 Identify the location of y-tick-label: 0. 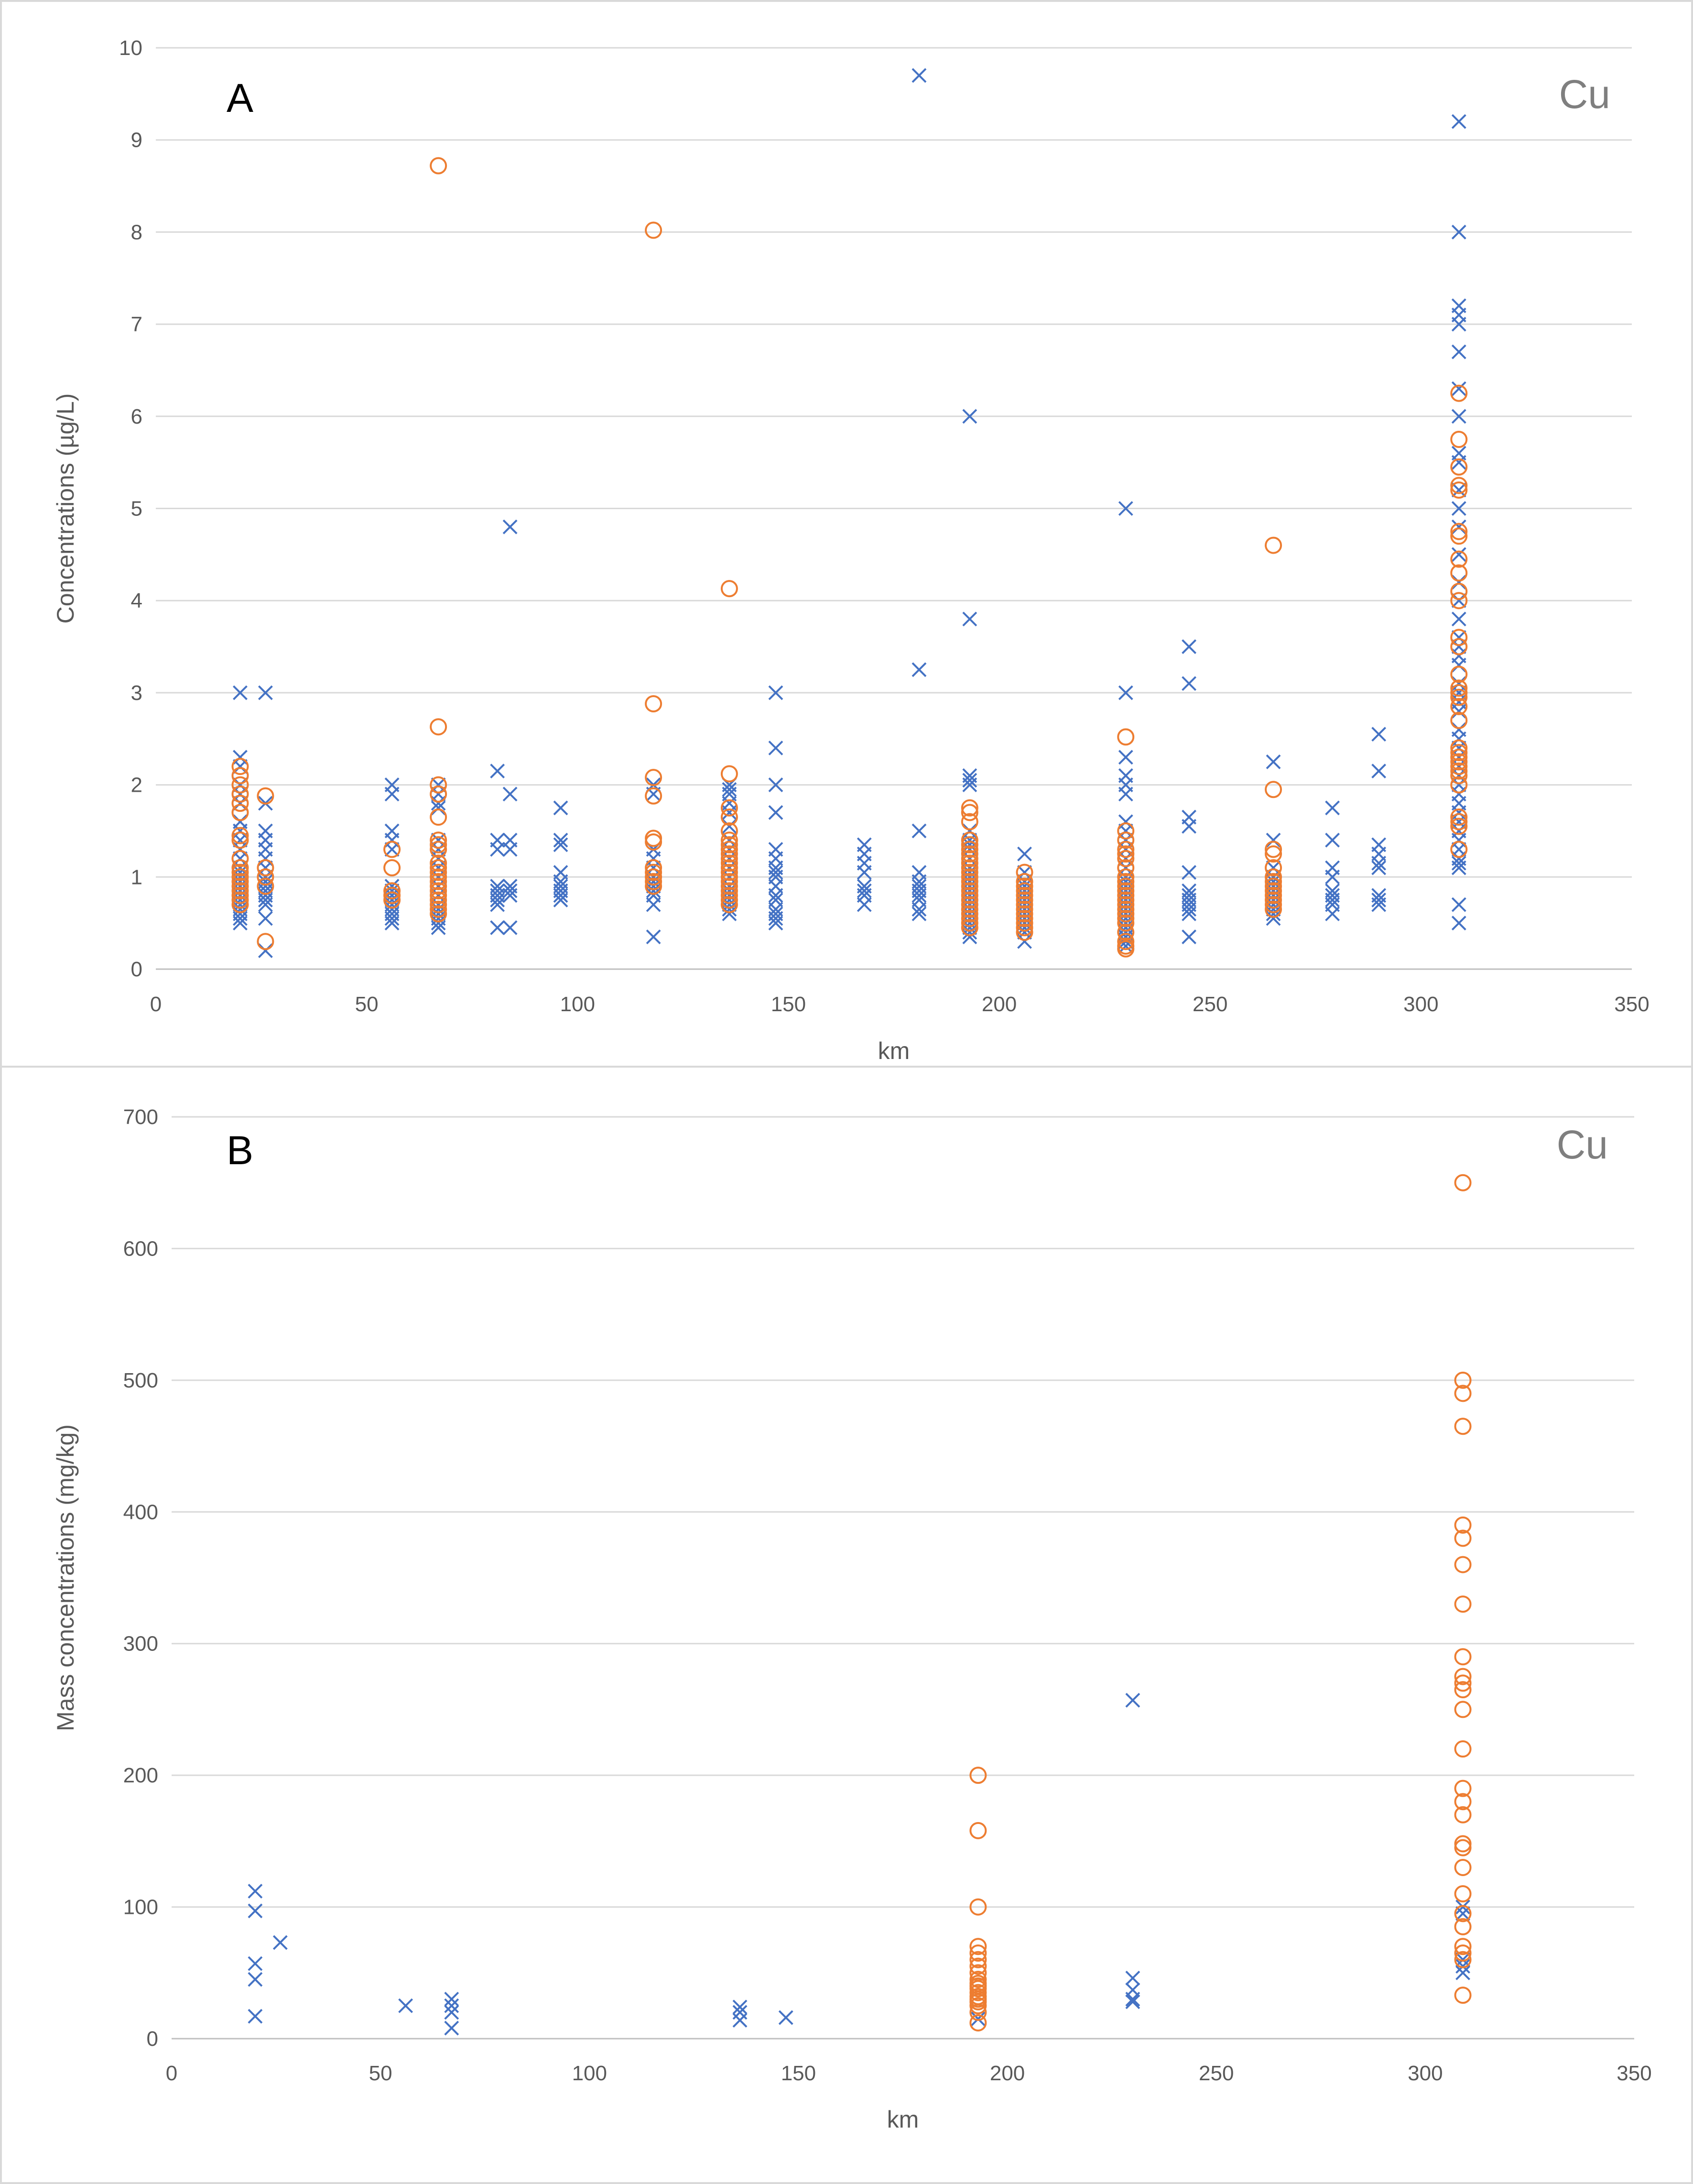
(152, 2039).